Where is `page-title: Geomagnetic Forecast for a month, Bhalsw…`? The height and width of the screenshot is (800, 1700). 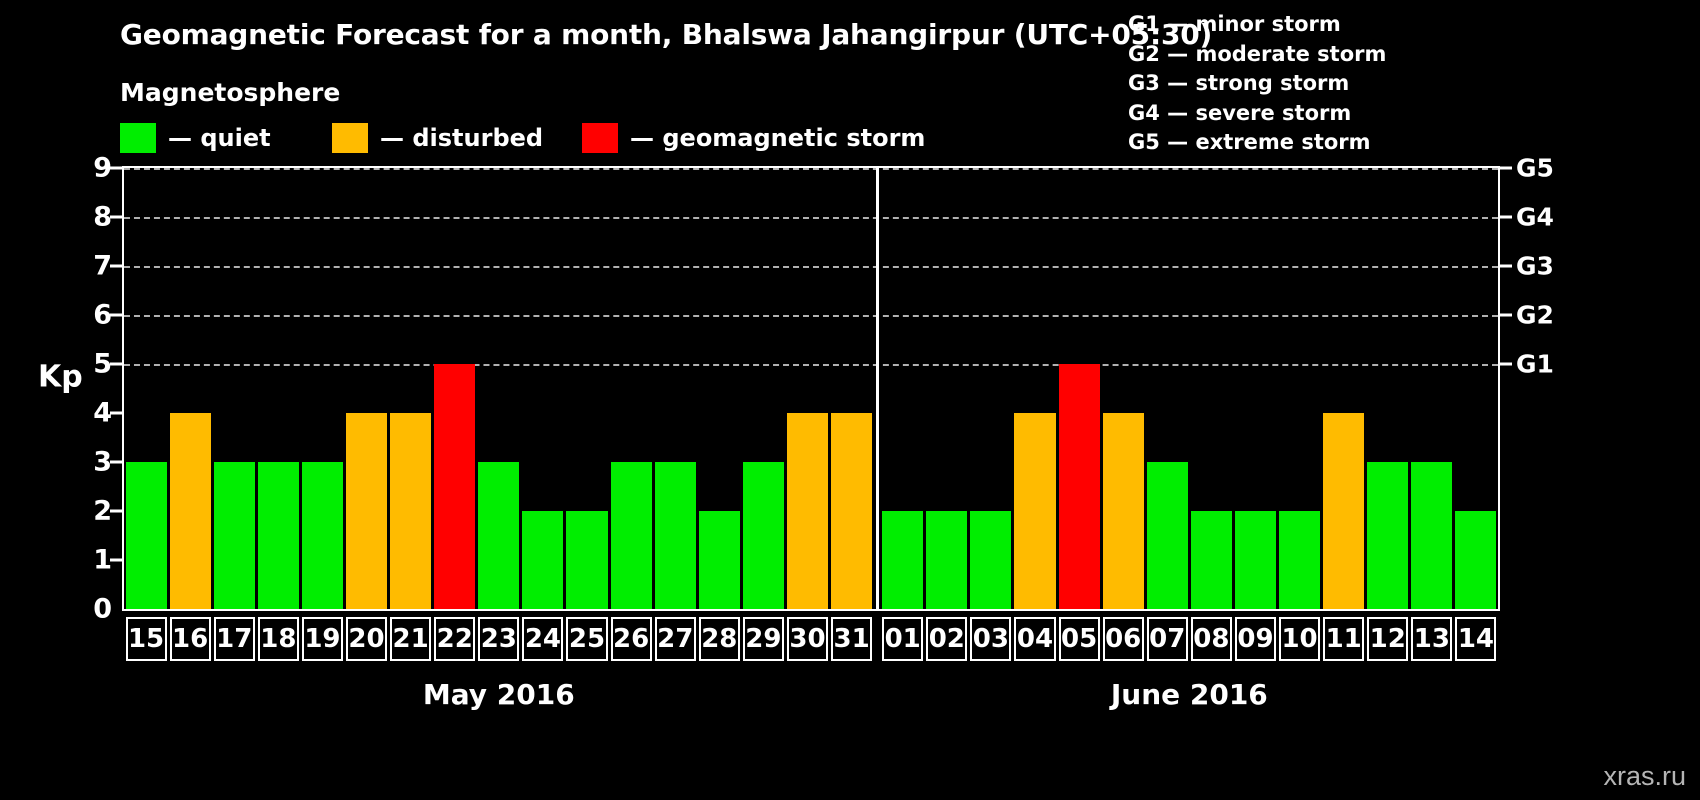
page-title: Geomagnetic Forecast for a month, Bhalsw… is located at coordinates (666, 34).